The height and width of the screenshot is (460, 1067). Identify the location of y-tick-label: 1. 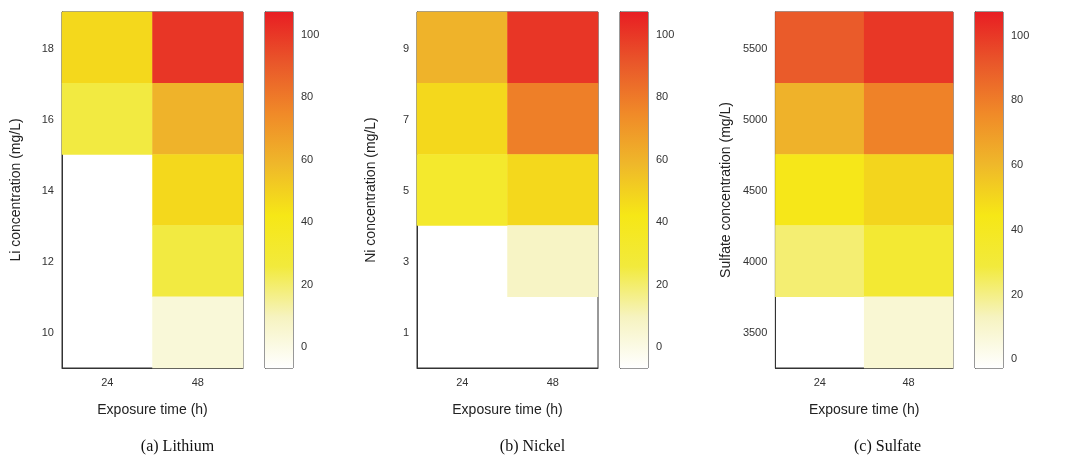
(405, 332).